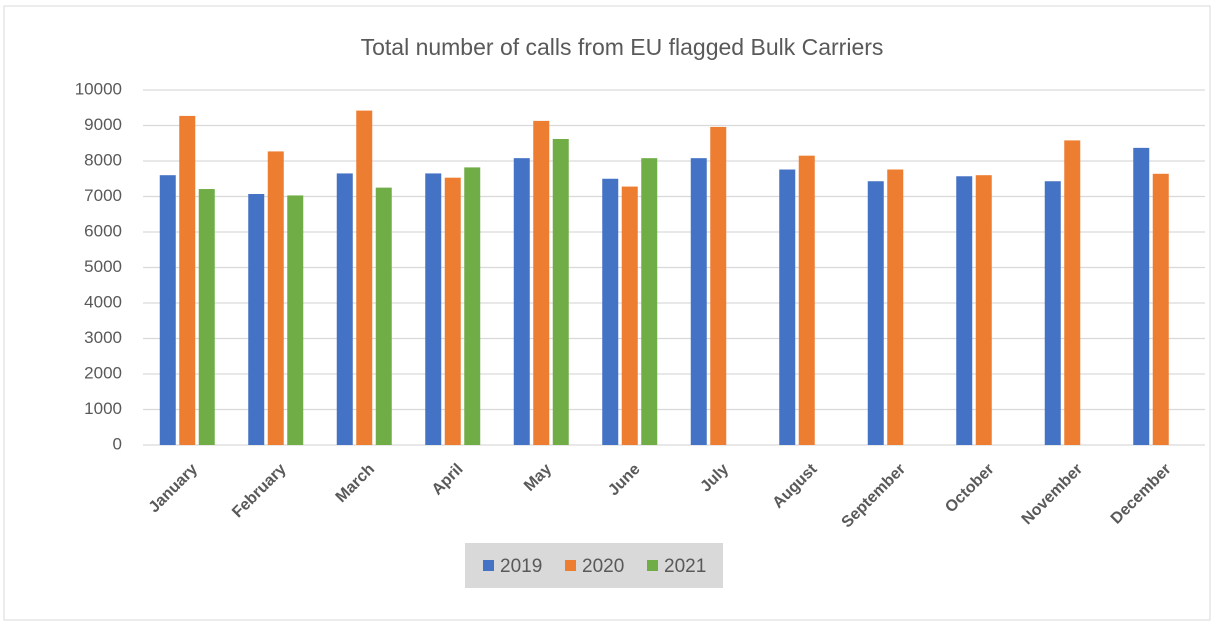  Describe the element at coordinates (103, 337) in the screenshot. I see `y-tick-label: 3000` at that location.